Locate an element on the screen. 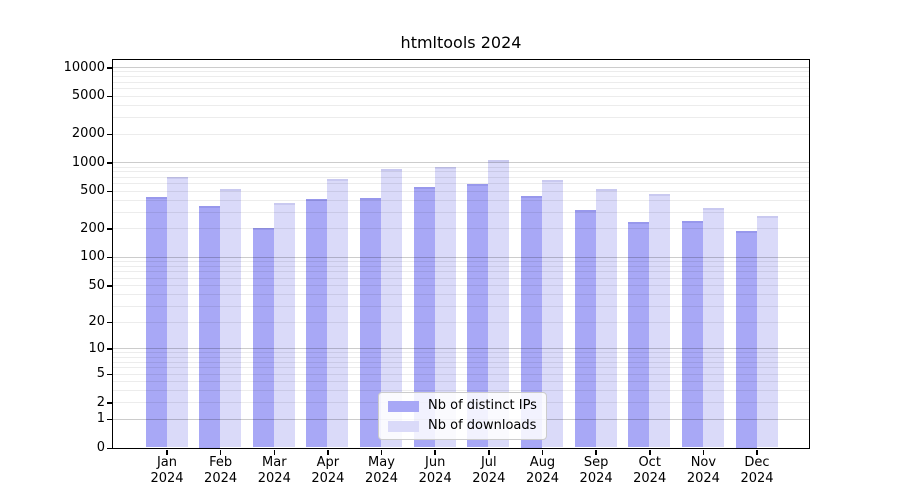  bar-downloads-mar is located at coordinates (284, 325).